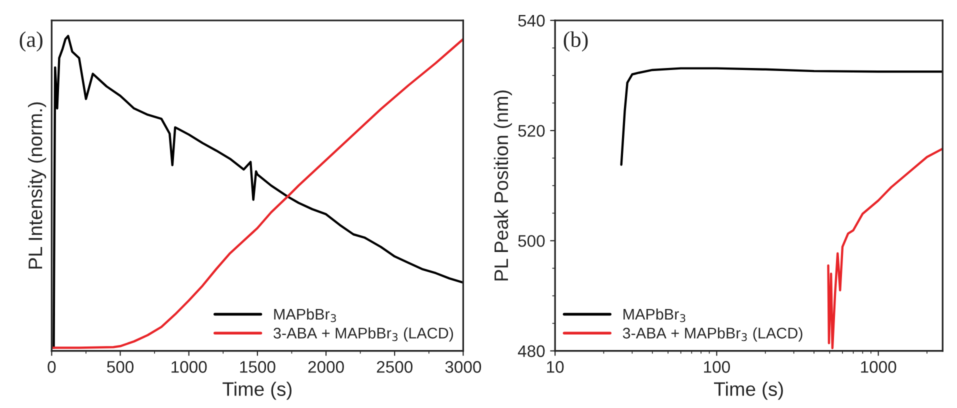 This screenshot has width=957, height=408. I want to click on x-tick-label: 10, so click(555, 367).